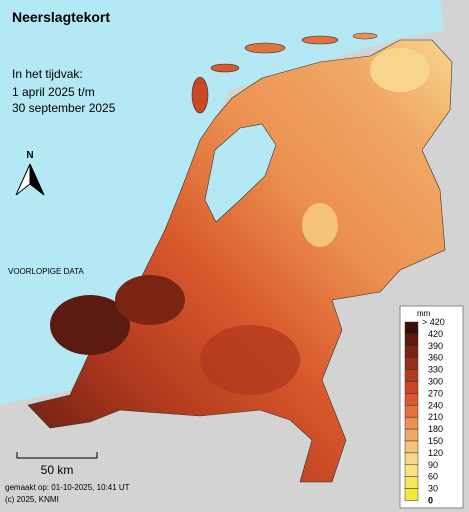  What do you see at coordinates (32, 499) in the screenshot?
I see `footer-line: (c) 2025, KNMI` at bounding box center [32, 499].